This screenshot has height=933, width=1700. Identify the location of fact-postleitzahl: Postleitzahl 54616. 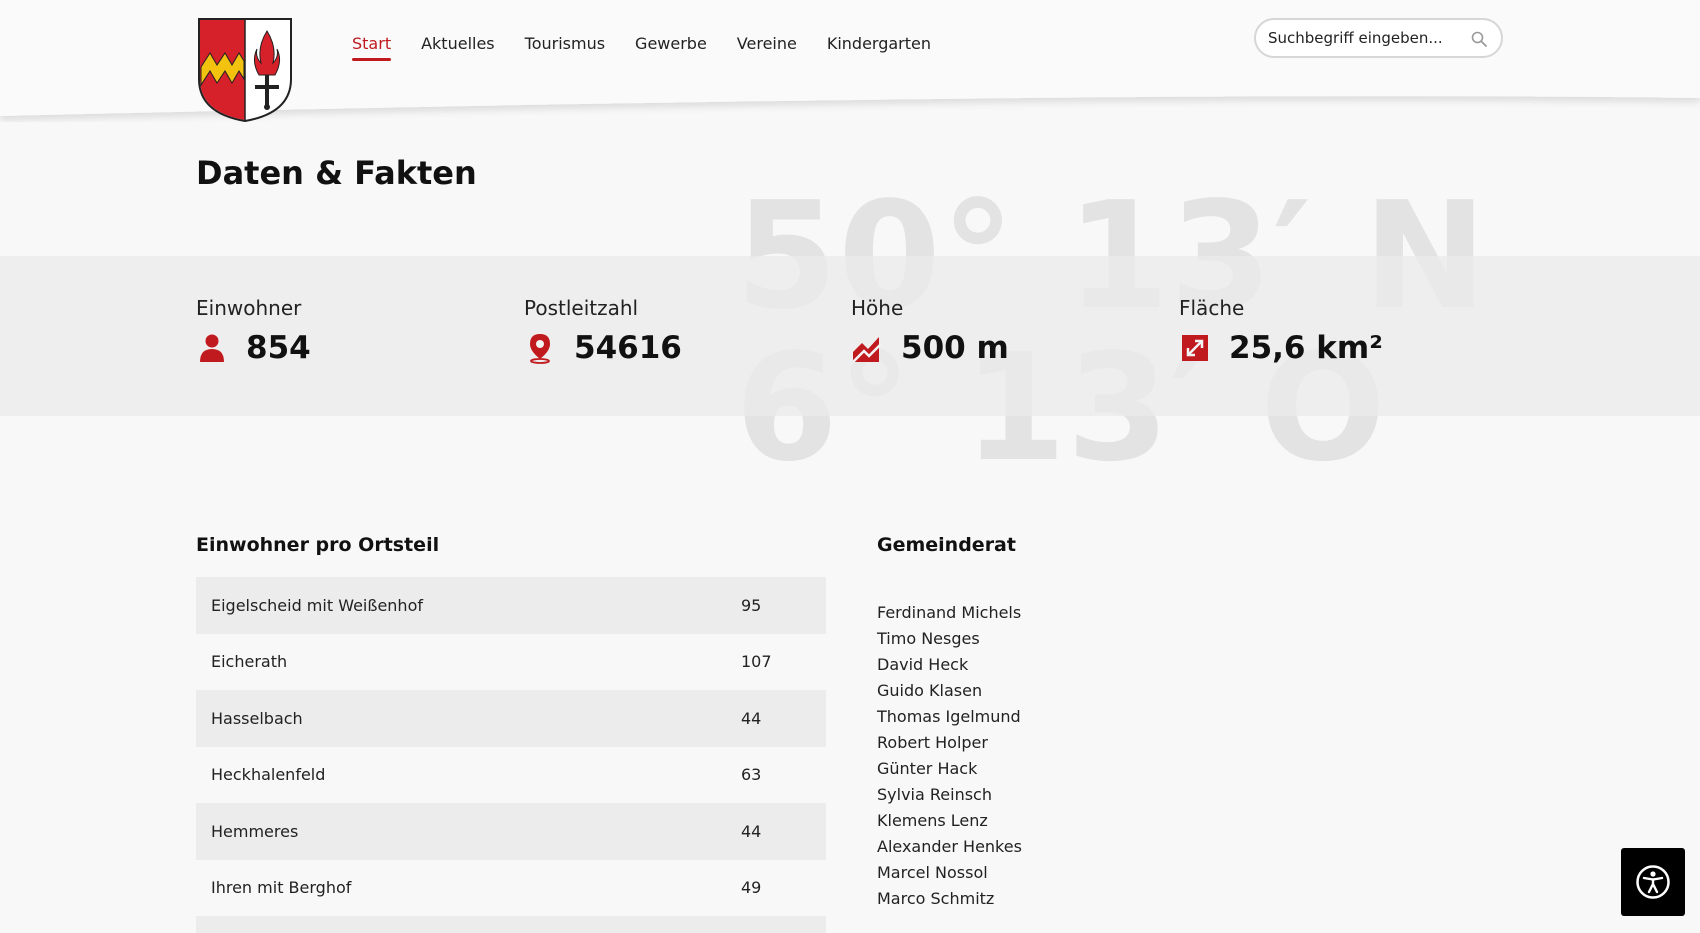
(603, 331).